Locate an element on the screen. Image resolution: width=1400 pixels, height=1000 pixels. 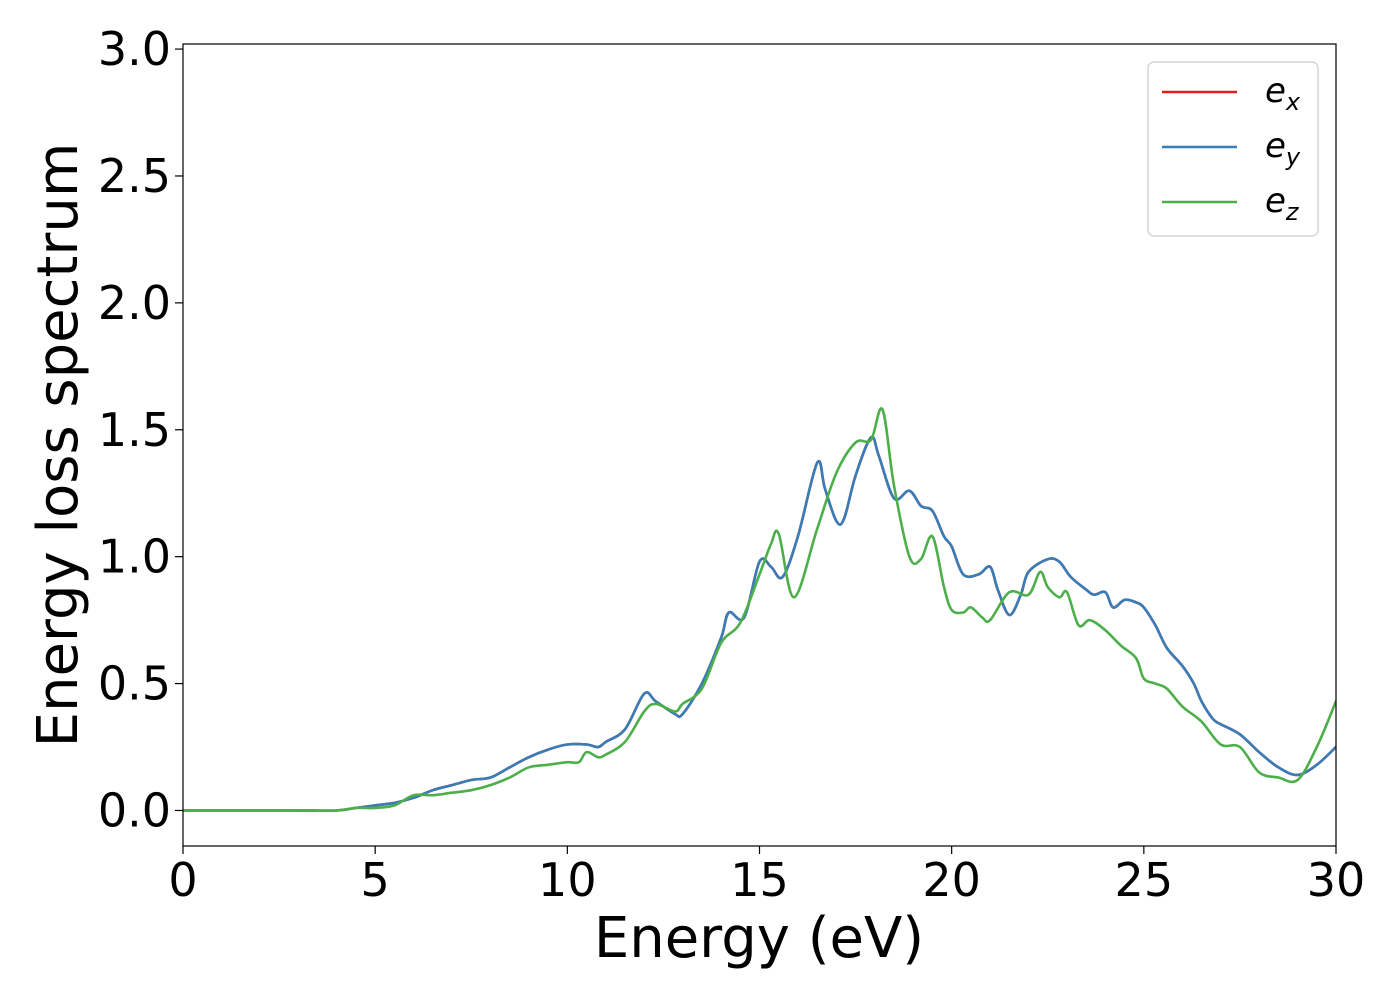
y-axis-label: Energy loss spectrum is located at coordinates (58, 445).